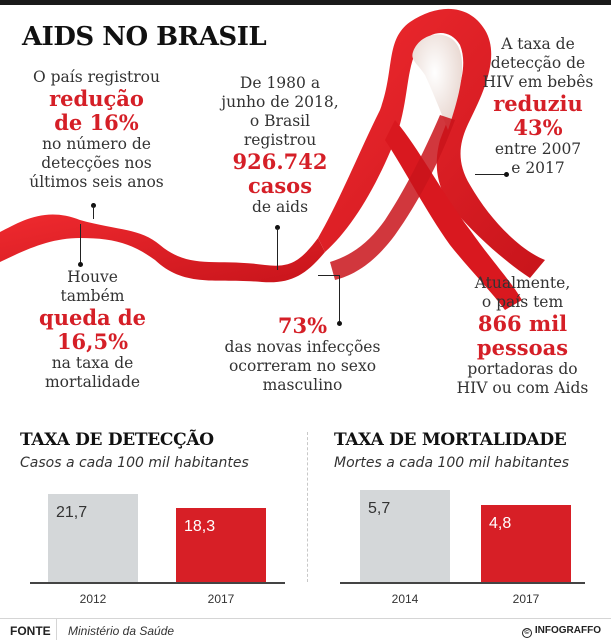 The width and height of the screenshot is (611, 640). Describe the element at coordinates (450, 440) in the screenshot. I see `chart-mortality-title: TAXA DE MORTALIDADE` at that location.